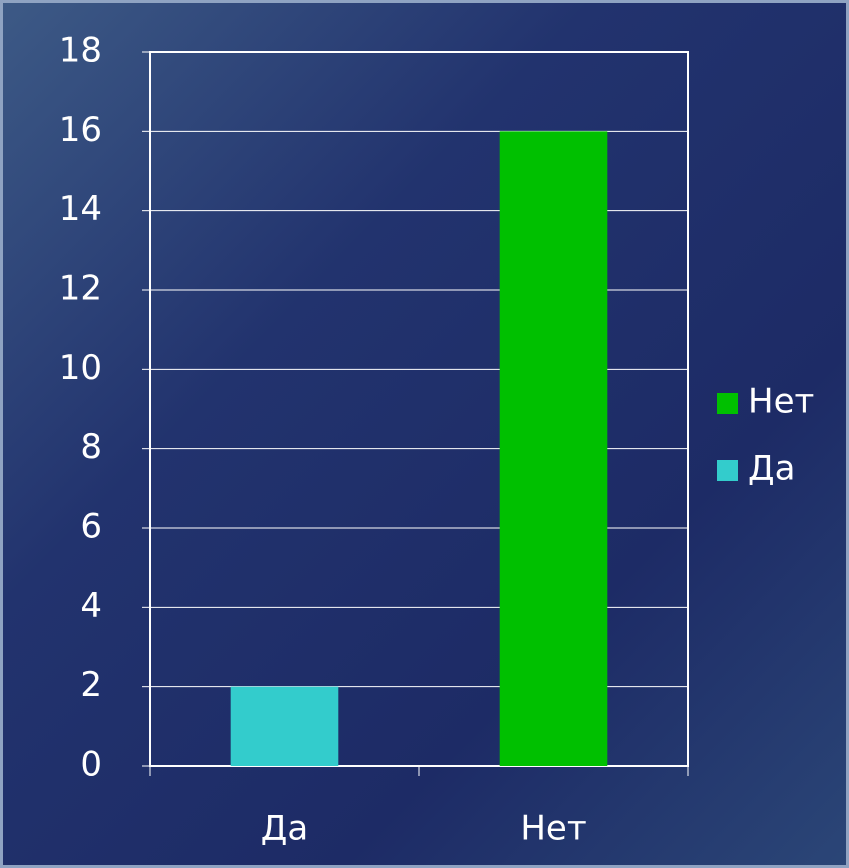  Describe the element at coordinates (781, 402) in the screenshot. I see `legend-label: Нет` at that location.